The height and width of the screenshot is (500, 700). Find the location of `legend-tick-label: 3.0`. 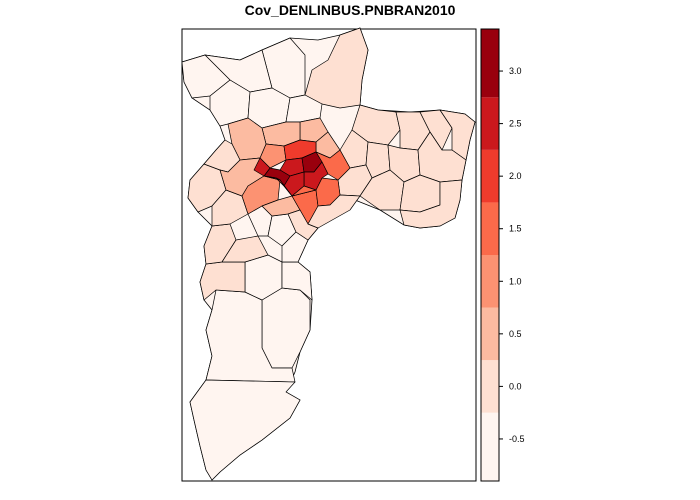

legend-tick-label: 3.0 is located at coordinates (515, 71).